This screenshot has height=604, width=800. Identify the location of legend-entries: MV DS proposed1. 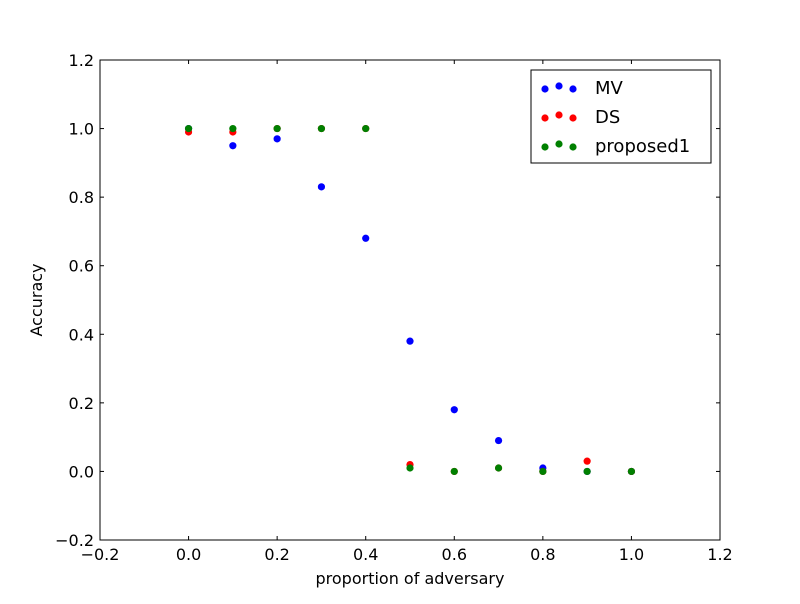
(615, 117).